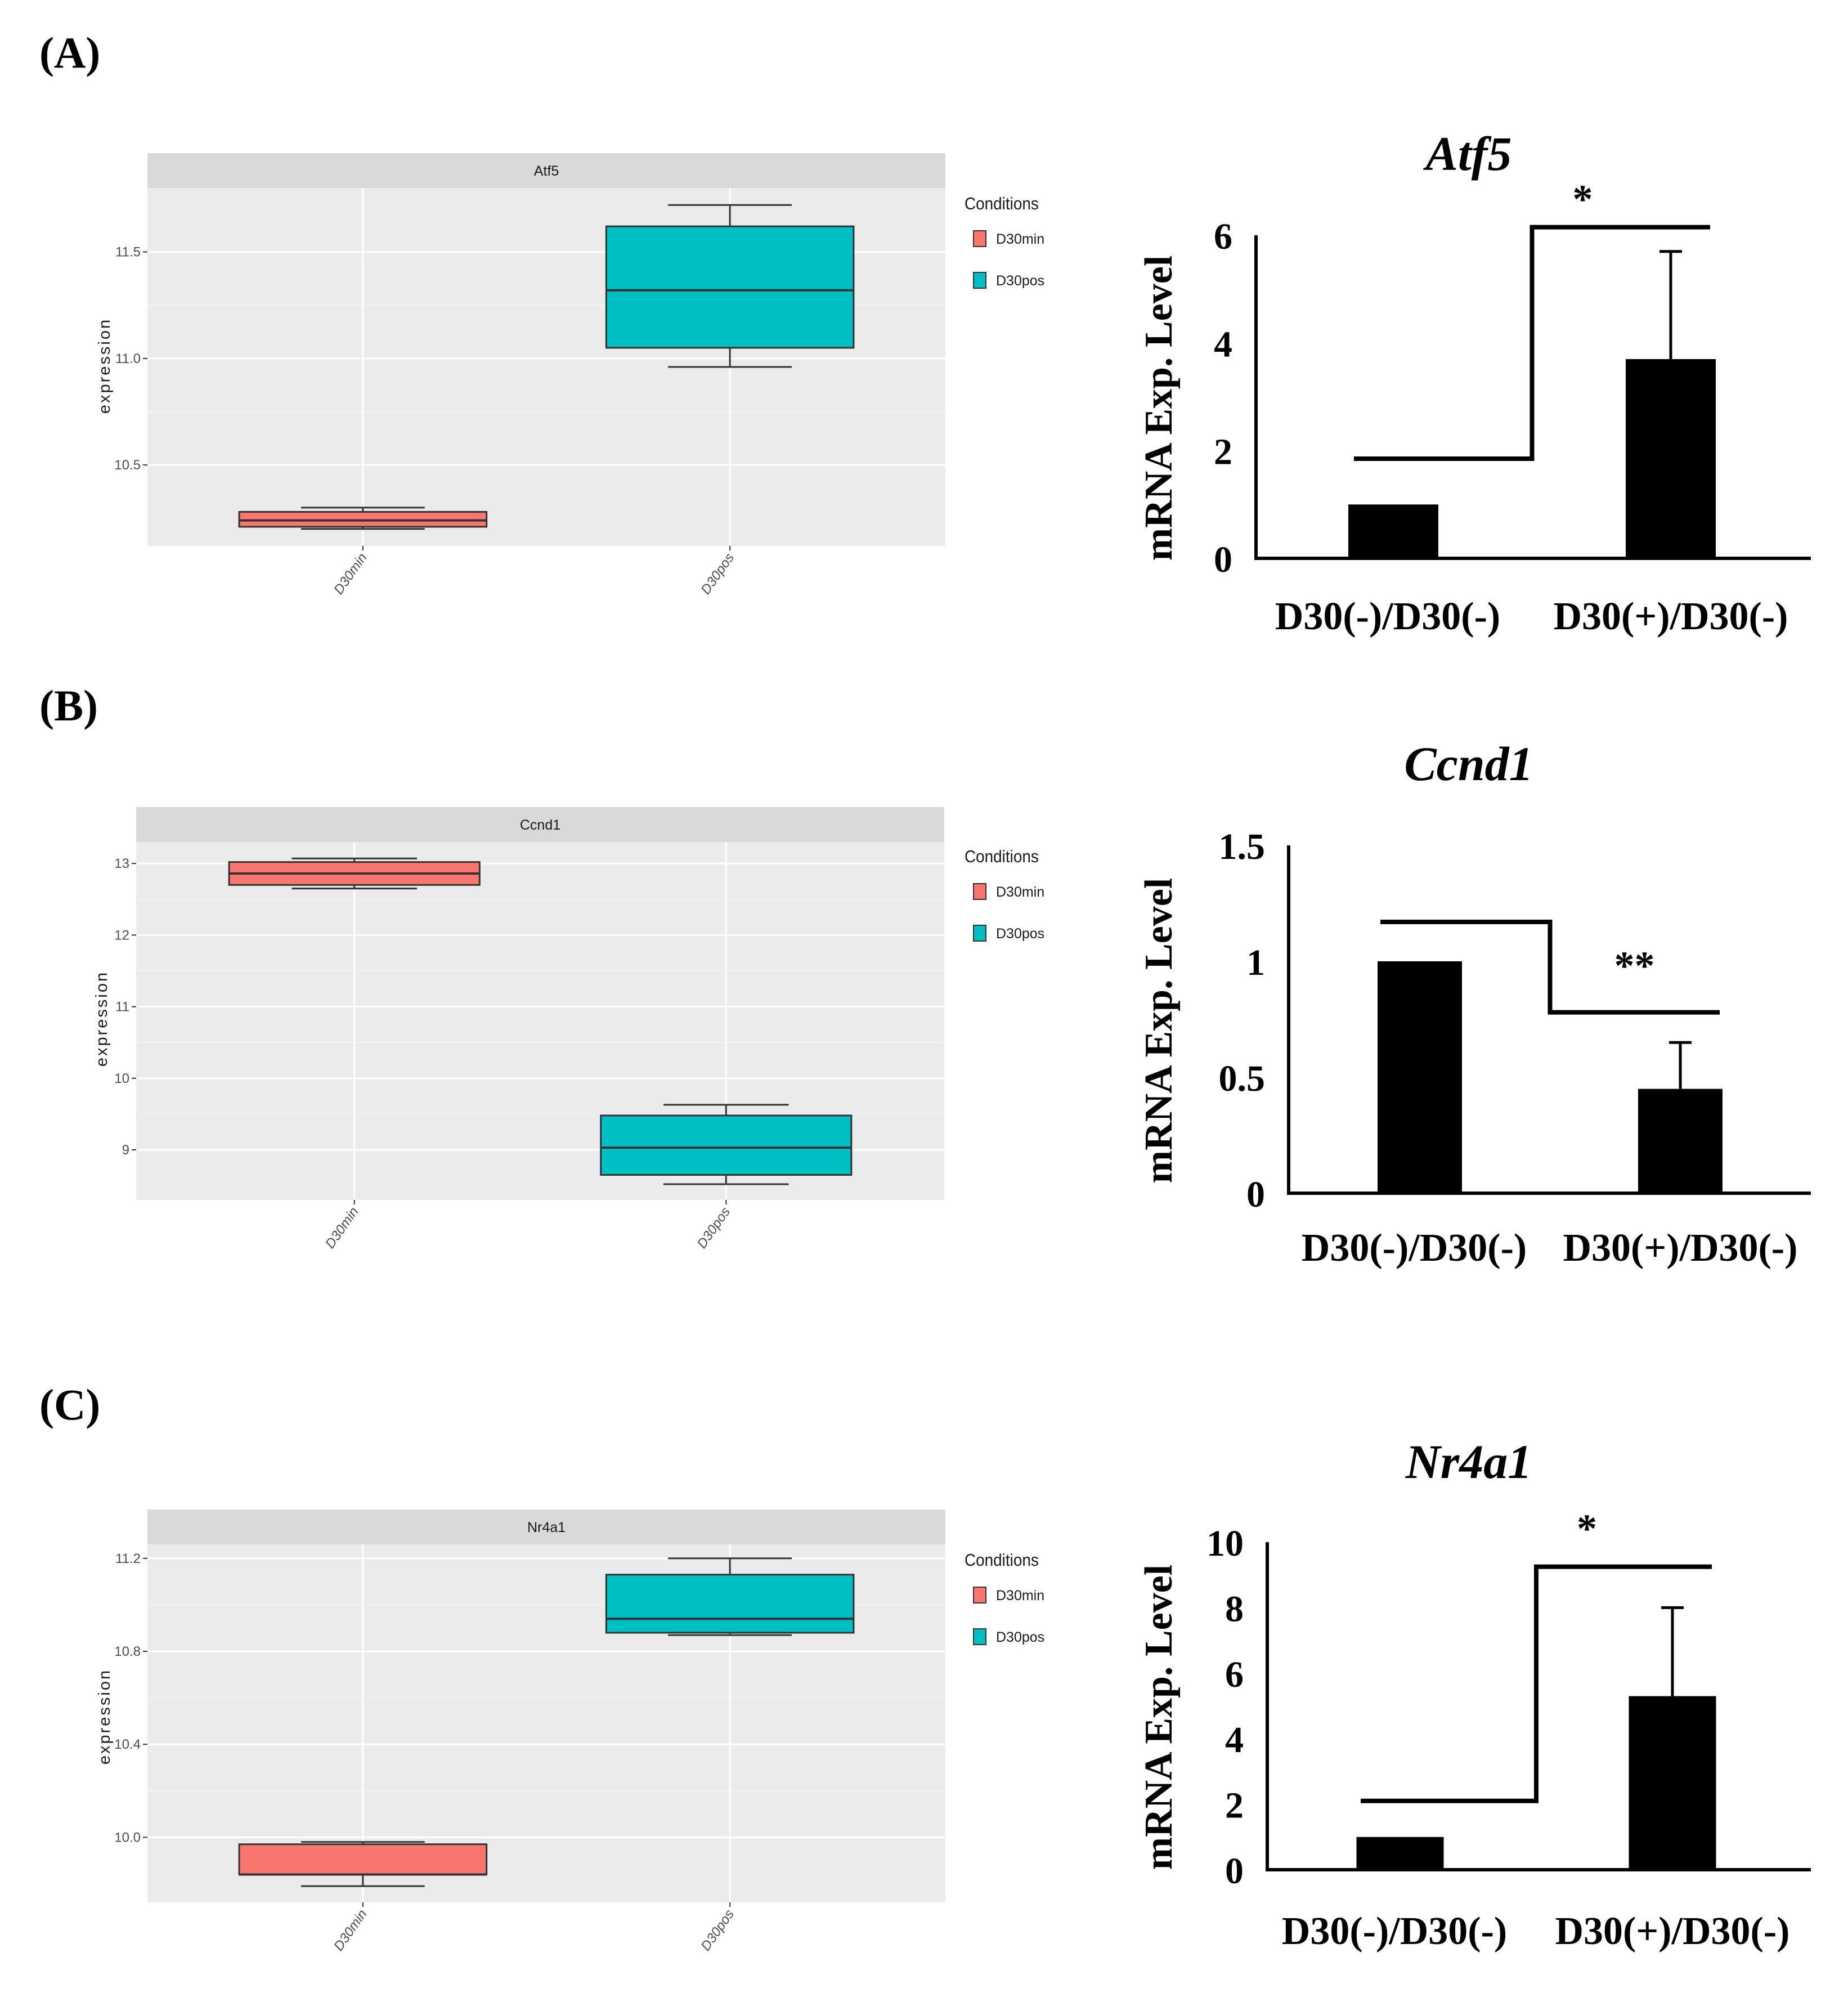 This screenshot has height=2011, width=1848. What do you see at coordinates (69, 52) in the screenshot?
I see `panel-letter: (A)` at bounding box center [69, 52].